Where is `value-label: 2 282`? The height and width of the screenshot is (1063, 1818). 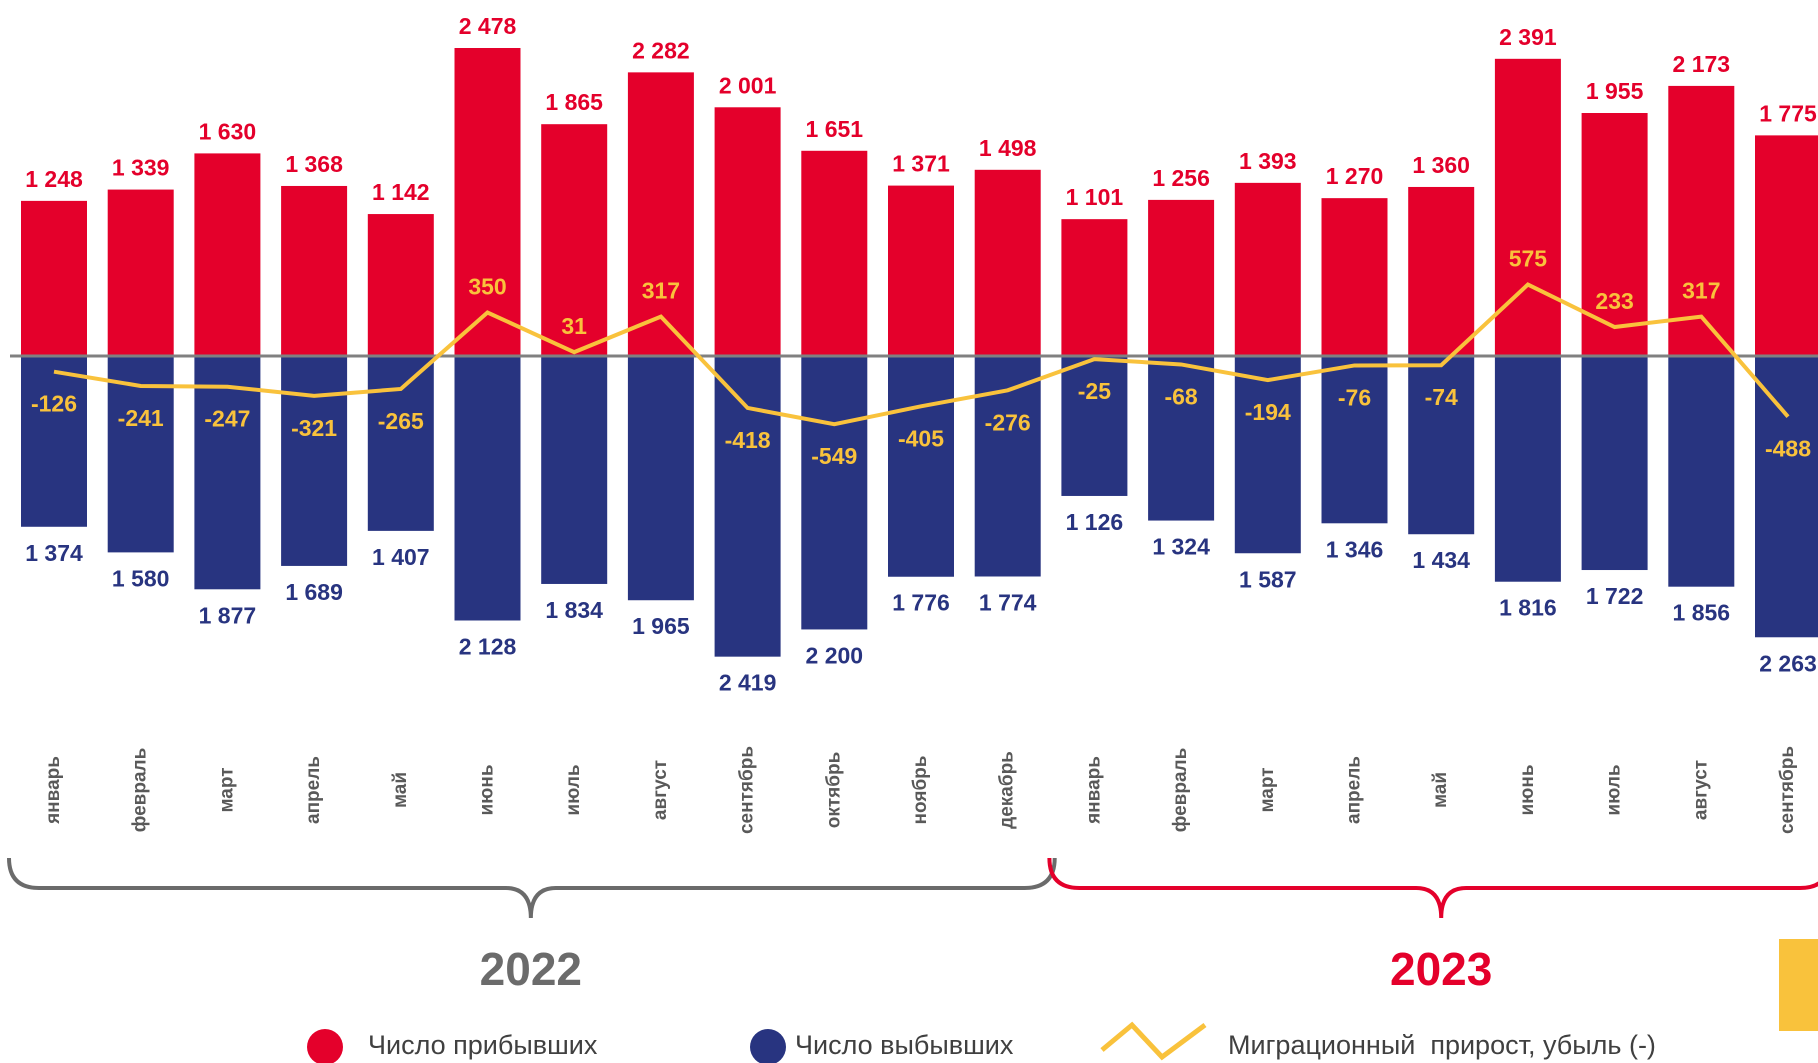
value-label: 2 282 is located at coordinates (661, 50).